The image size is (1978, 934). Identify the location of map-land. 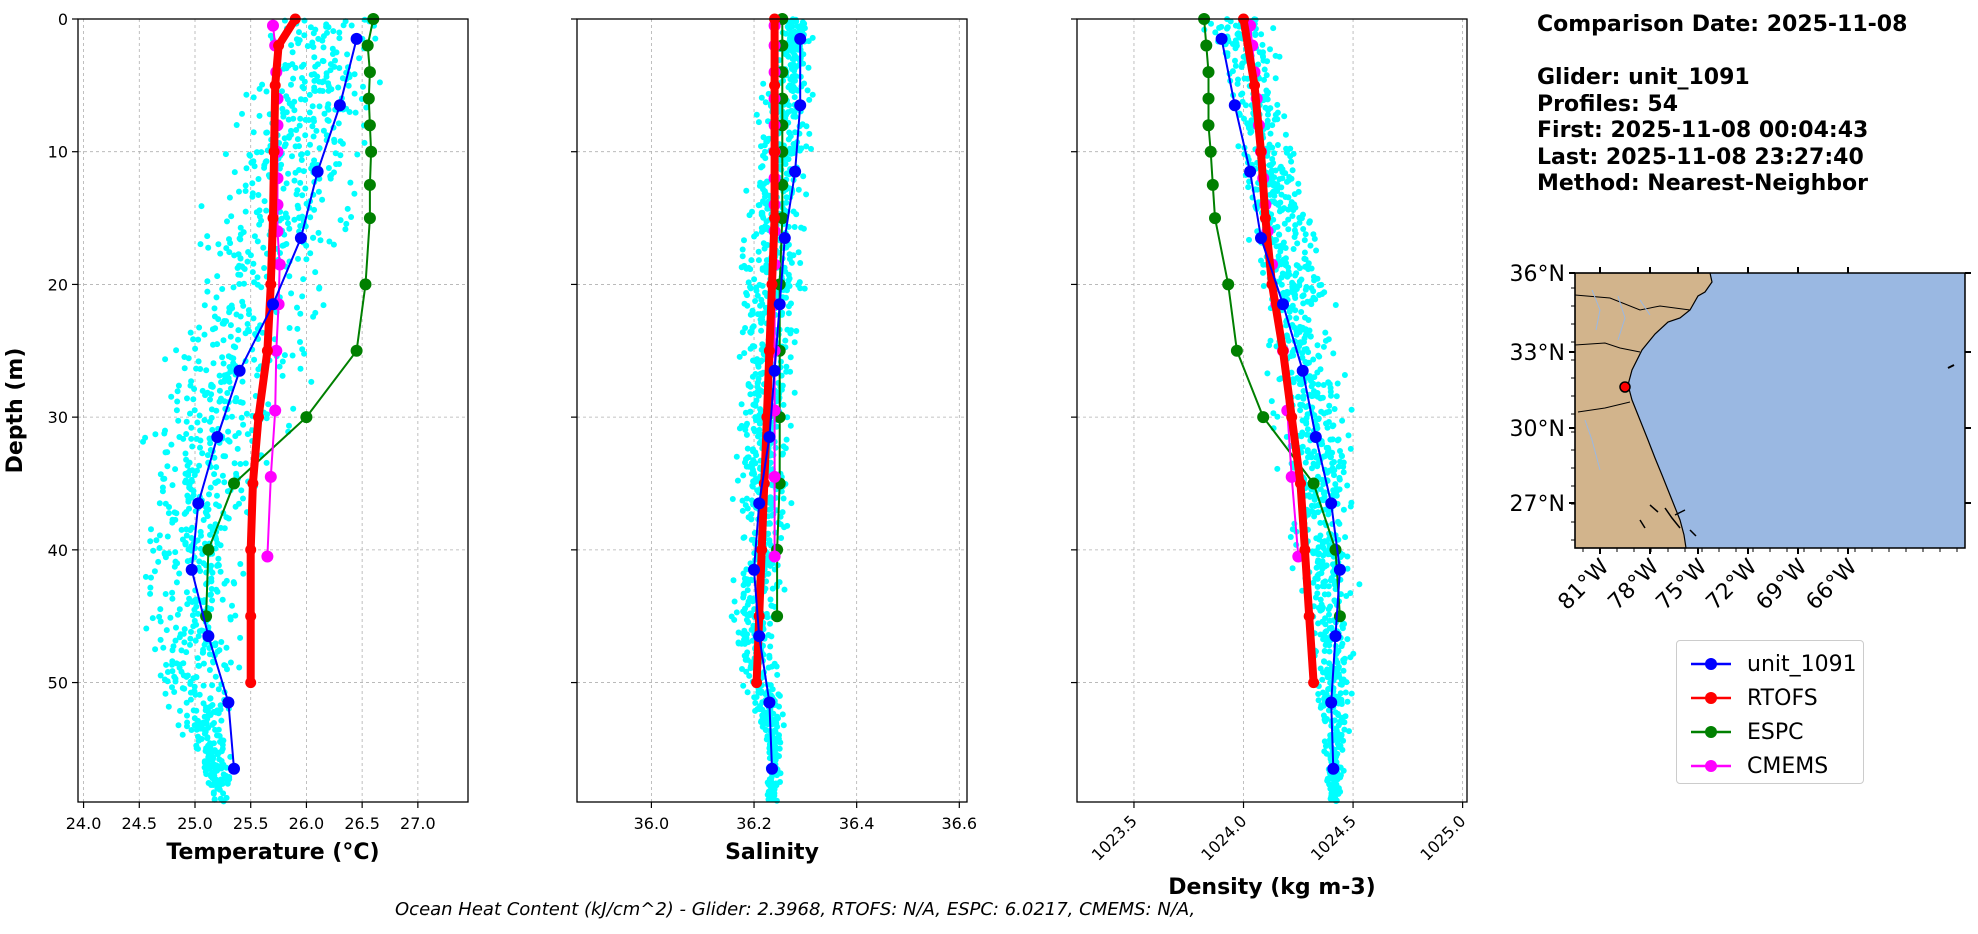
(1643, 410).